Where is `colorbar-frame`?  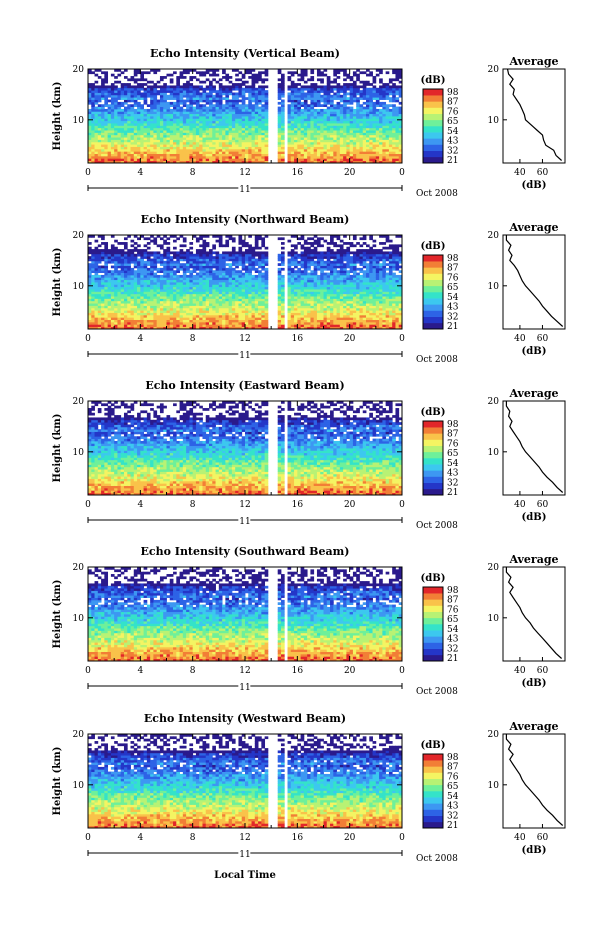 colorbar-frame is located at coordinates (433, 126).